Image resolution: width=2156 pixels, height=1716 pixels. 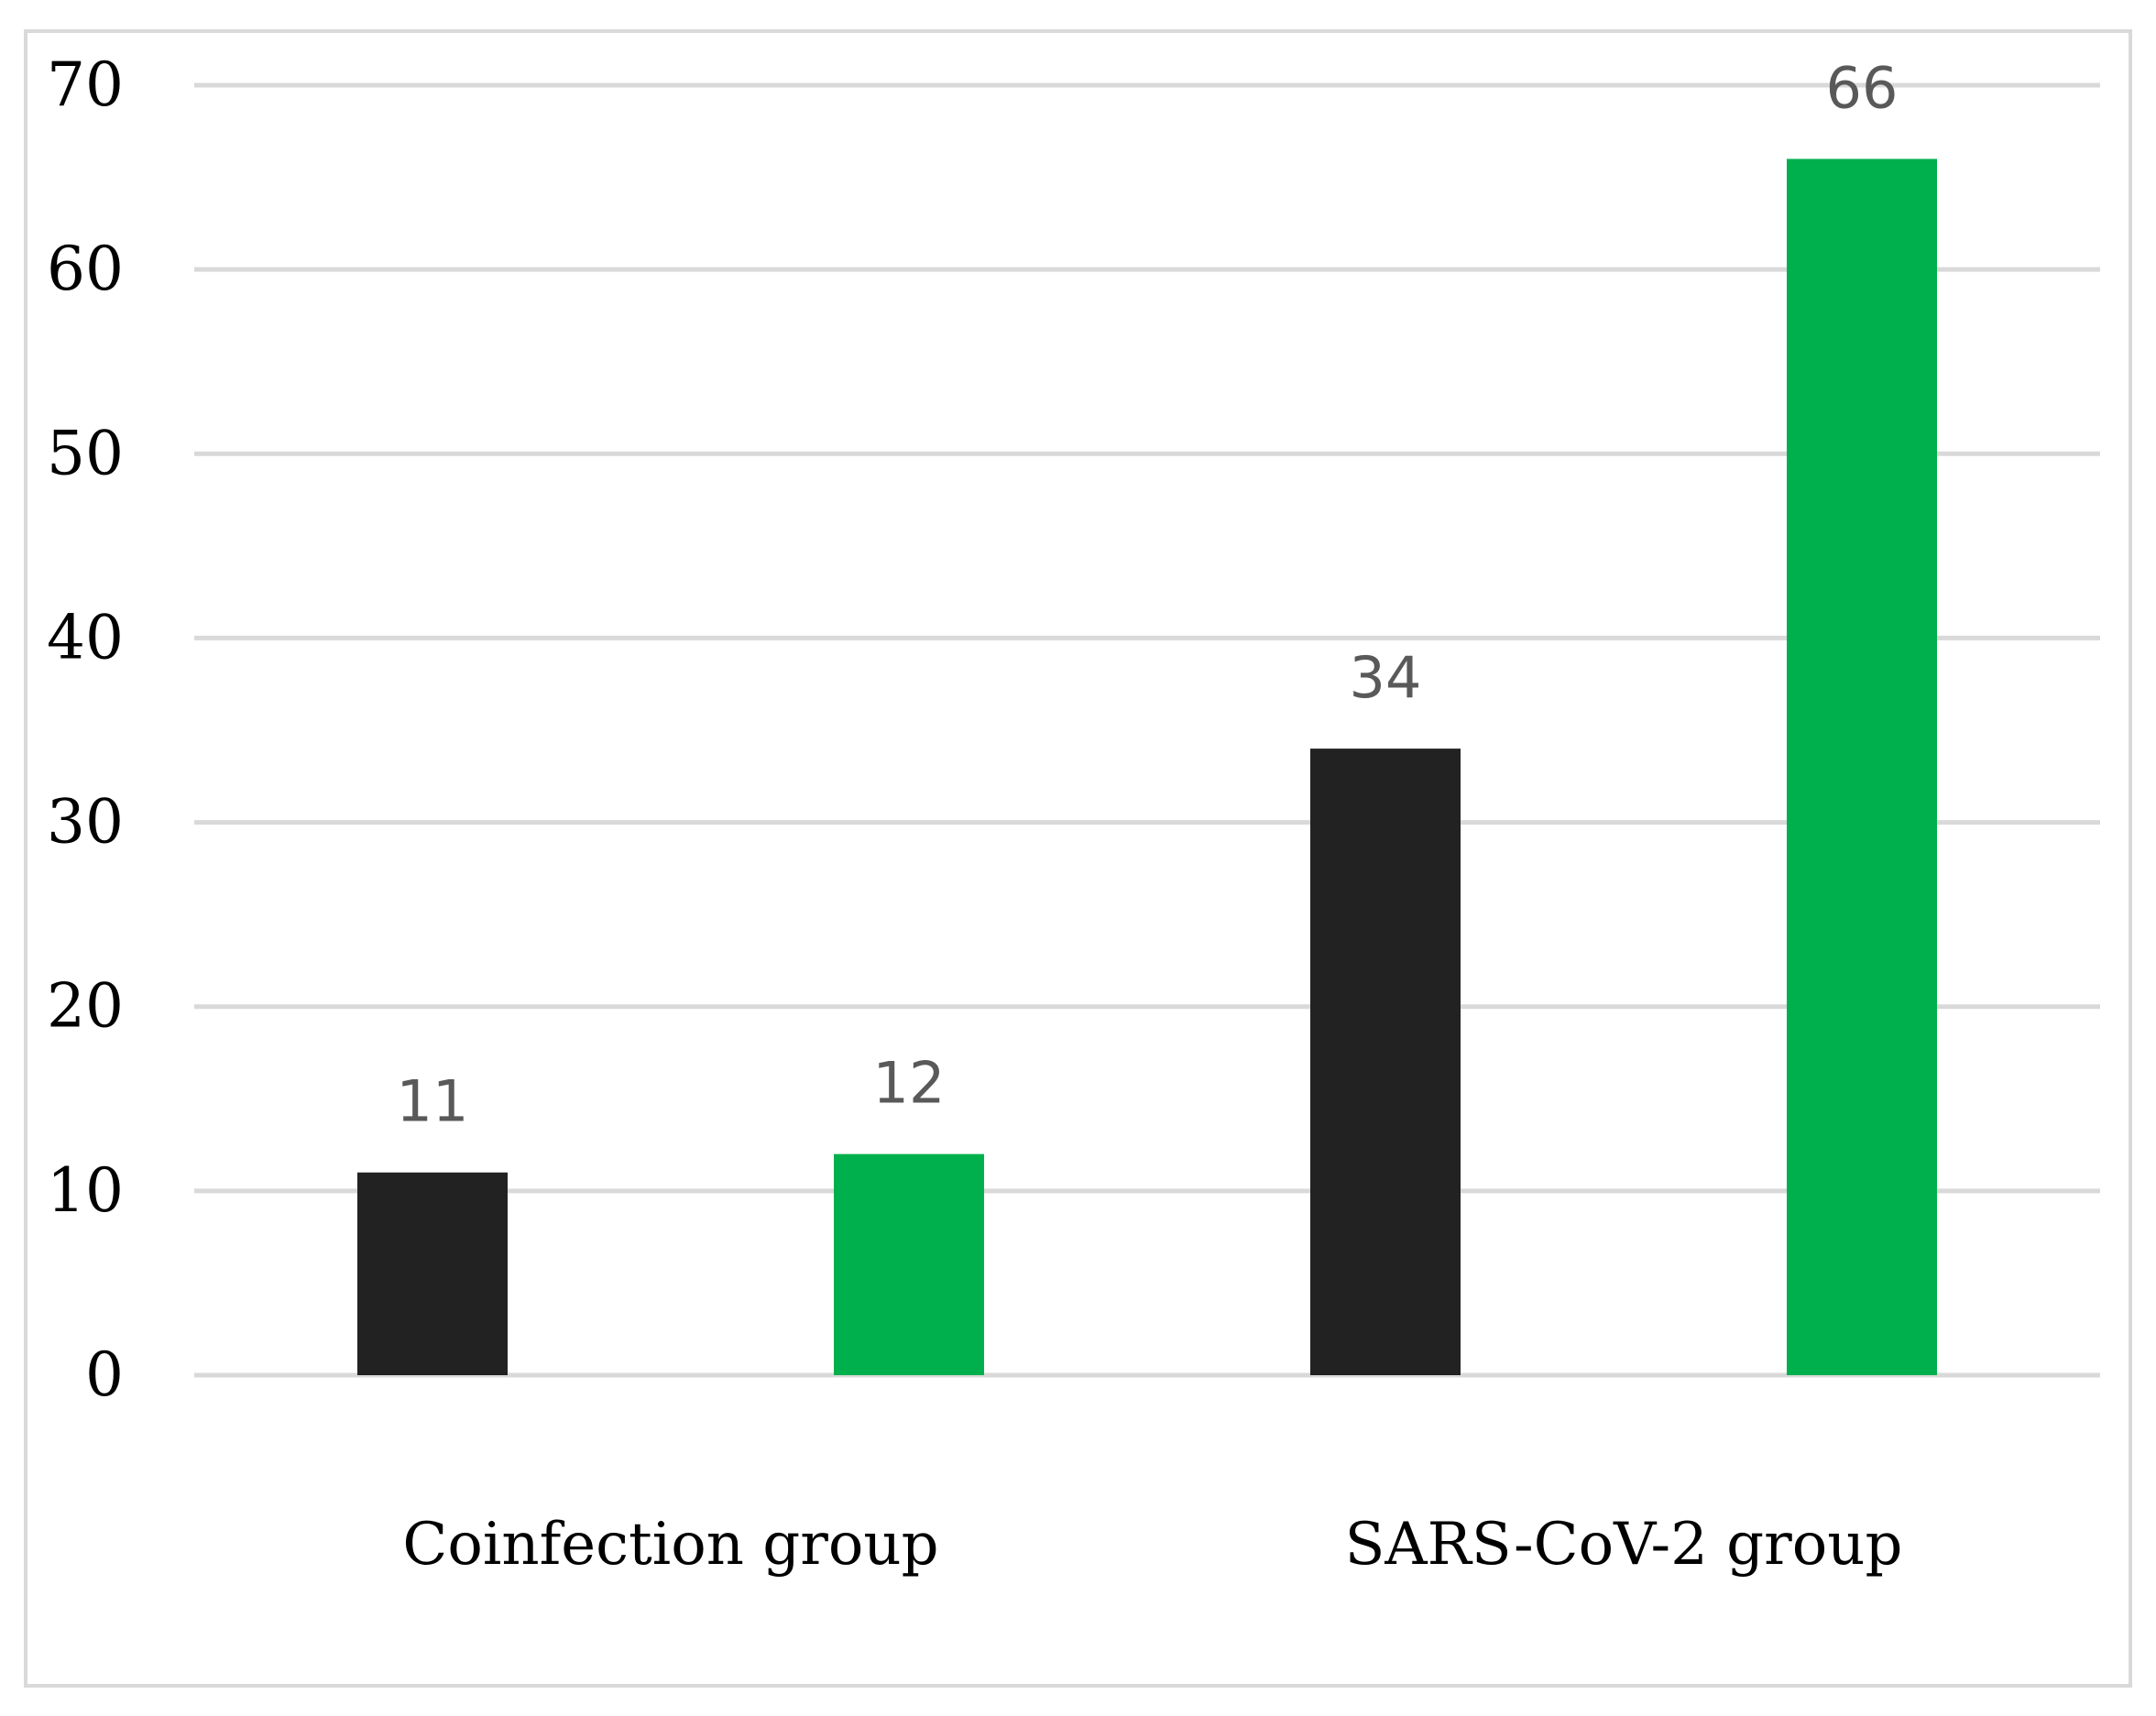 What do you see at coordinates (433, 1101) in the screenshot?
I see `data-label: 11` at bounding box center [433, 1101].